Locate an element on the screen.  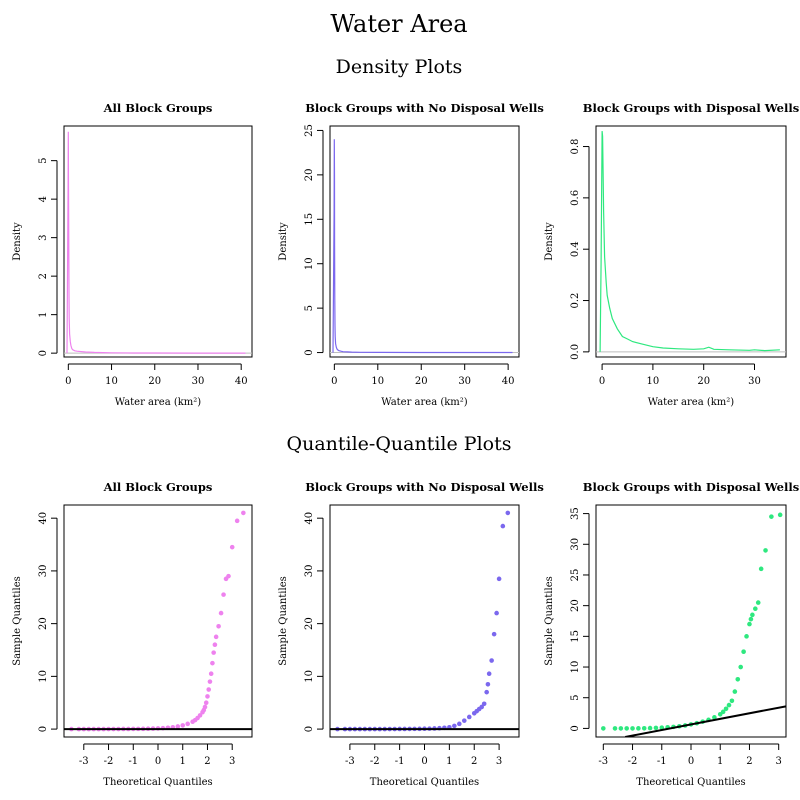
y-tick-label: 0.0 is located at coordinates (575, 352).